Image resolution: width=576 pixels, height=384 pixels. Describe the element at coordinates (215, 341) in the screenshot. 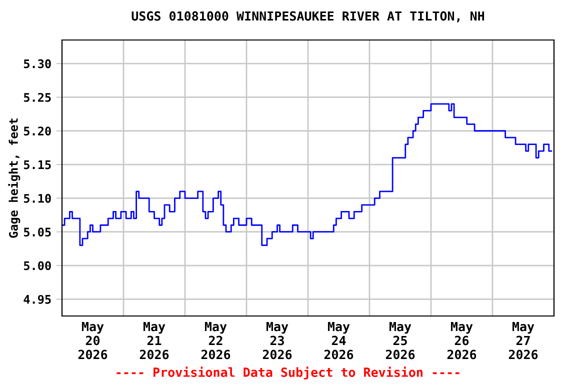

I see `x-tick-label: May 22 2026` at that location.